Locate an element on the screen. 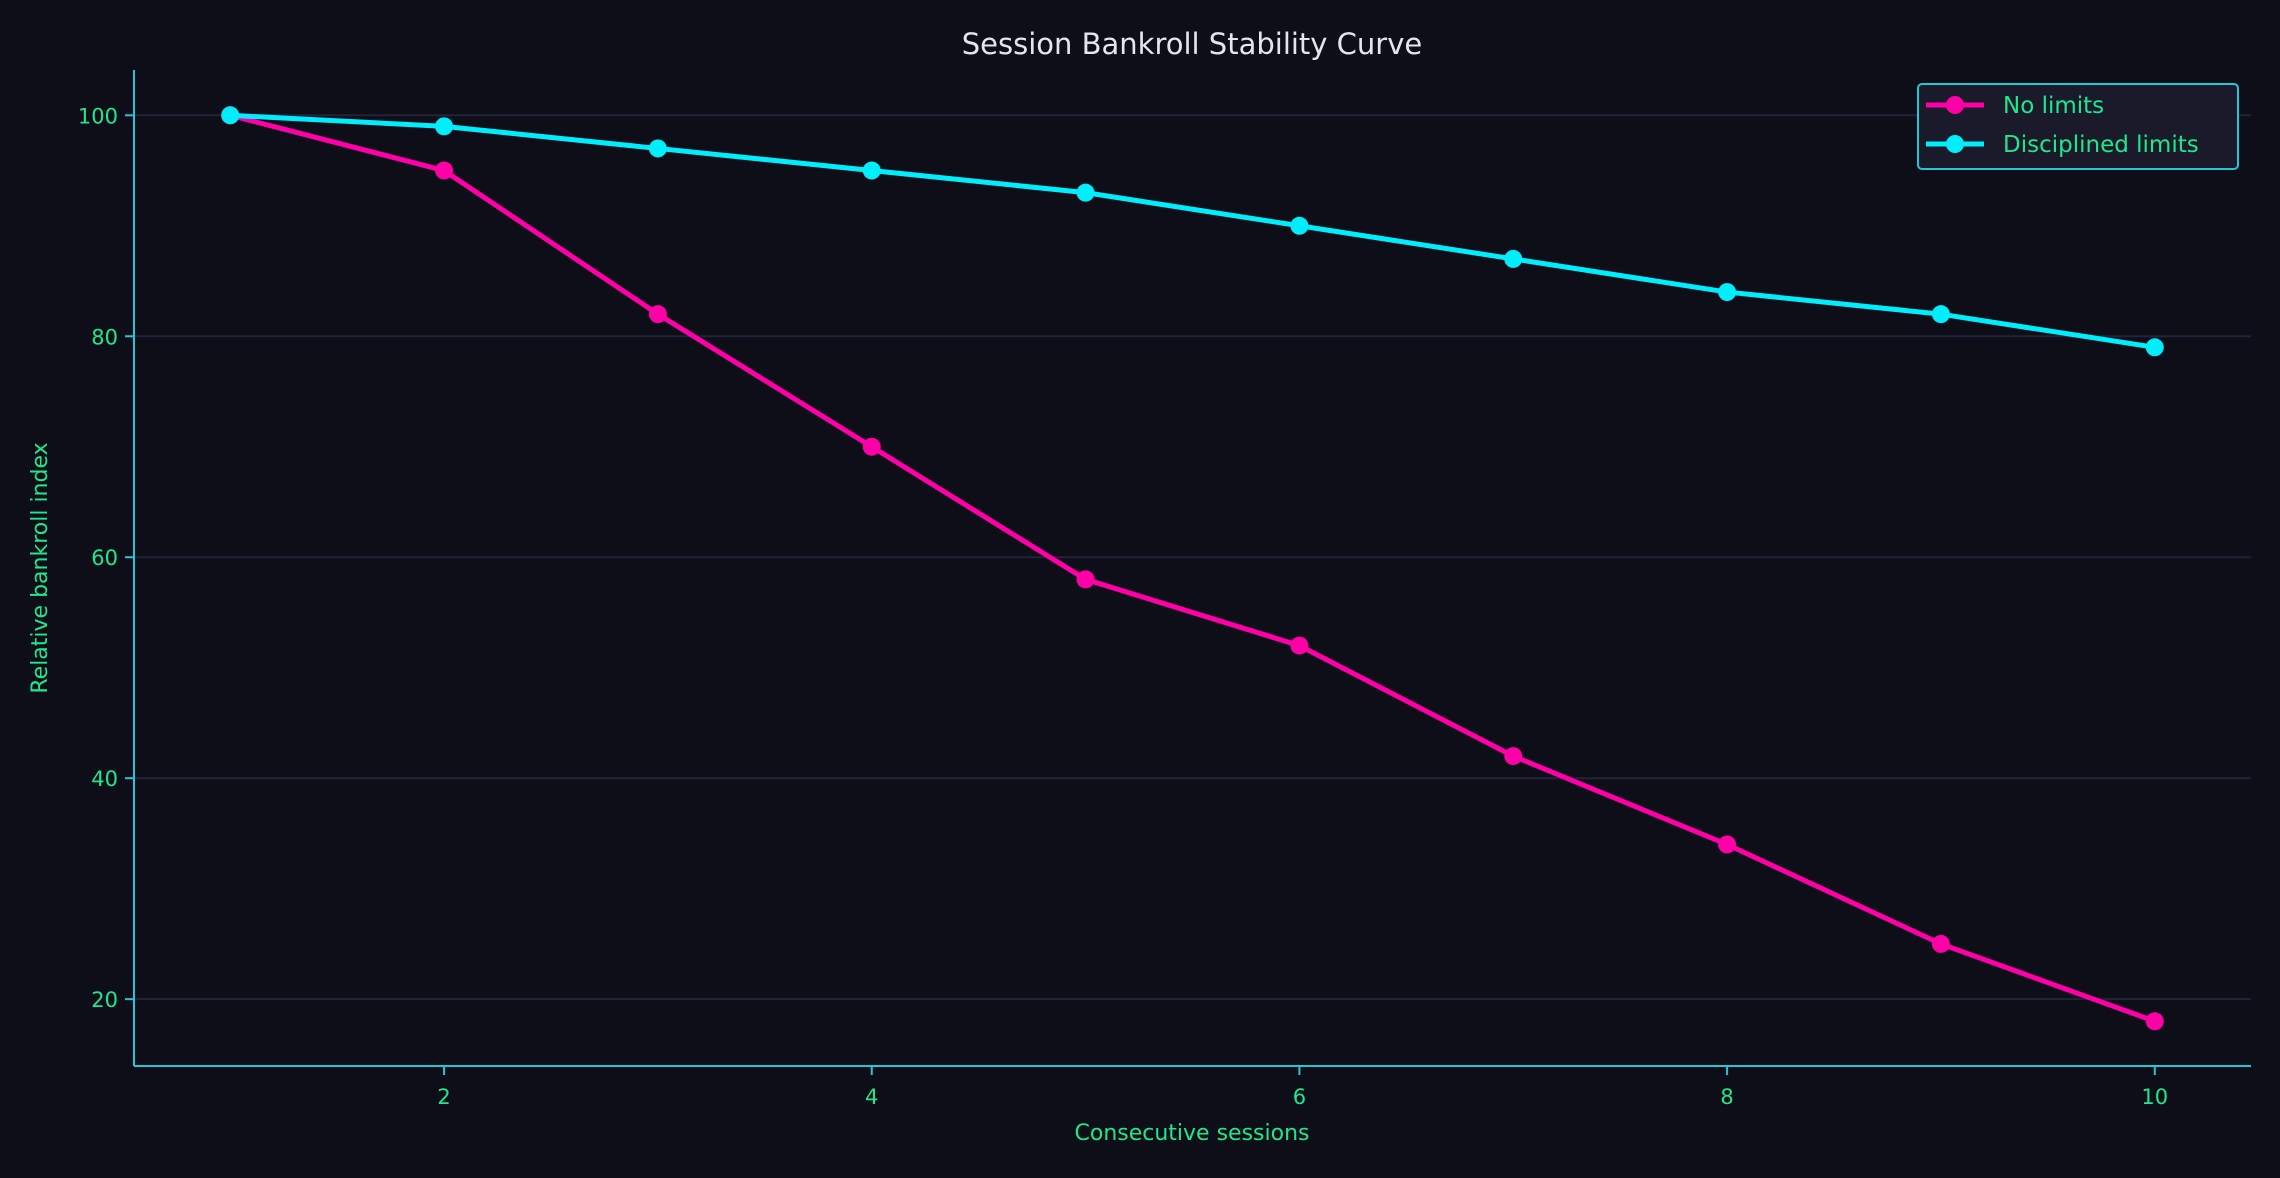  x-tick-label: 6 is located at coordinates (1299, 1097).